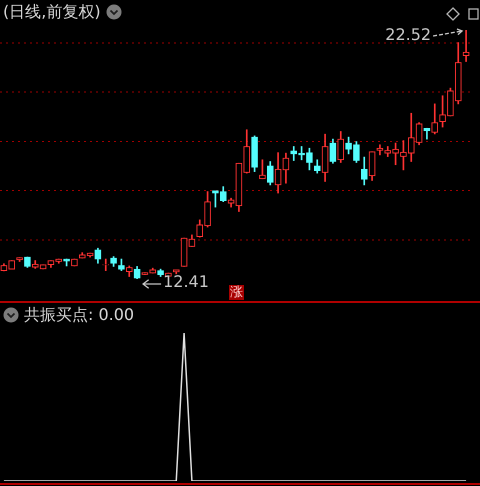  I want to click on chart-title: (日线,前复权), so click(52, 11).